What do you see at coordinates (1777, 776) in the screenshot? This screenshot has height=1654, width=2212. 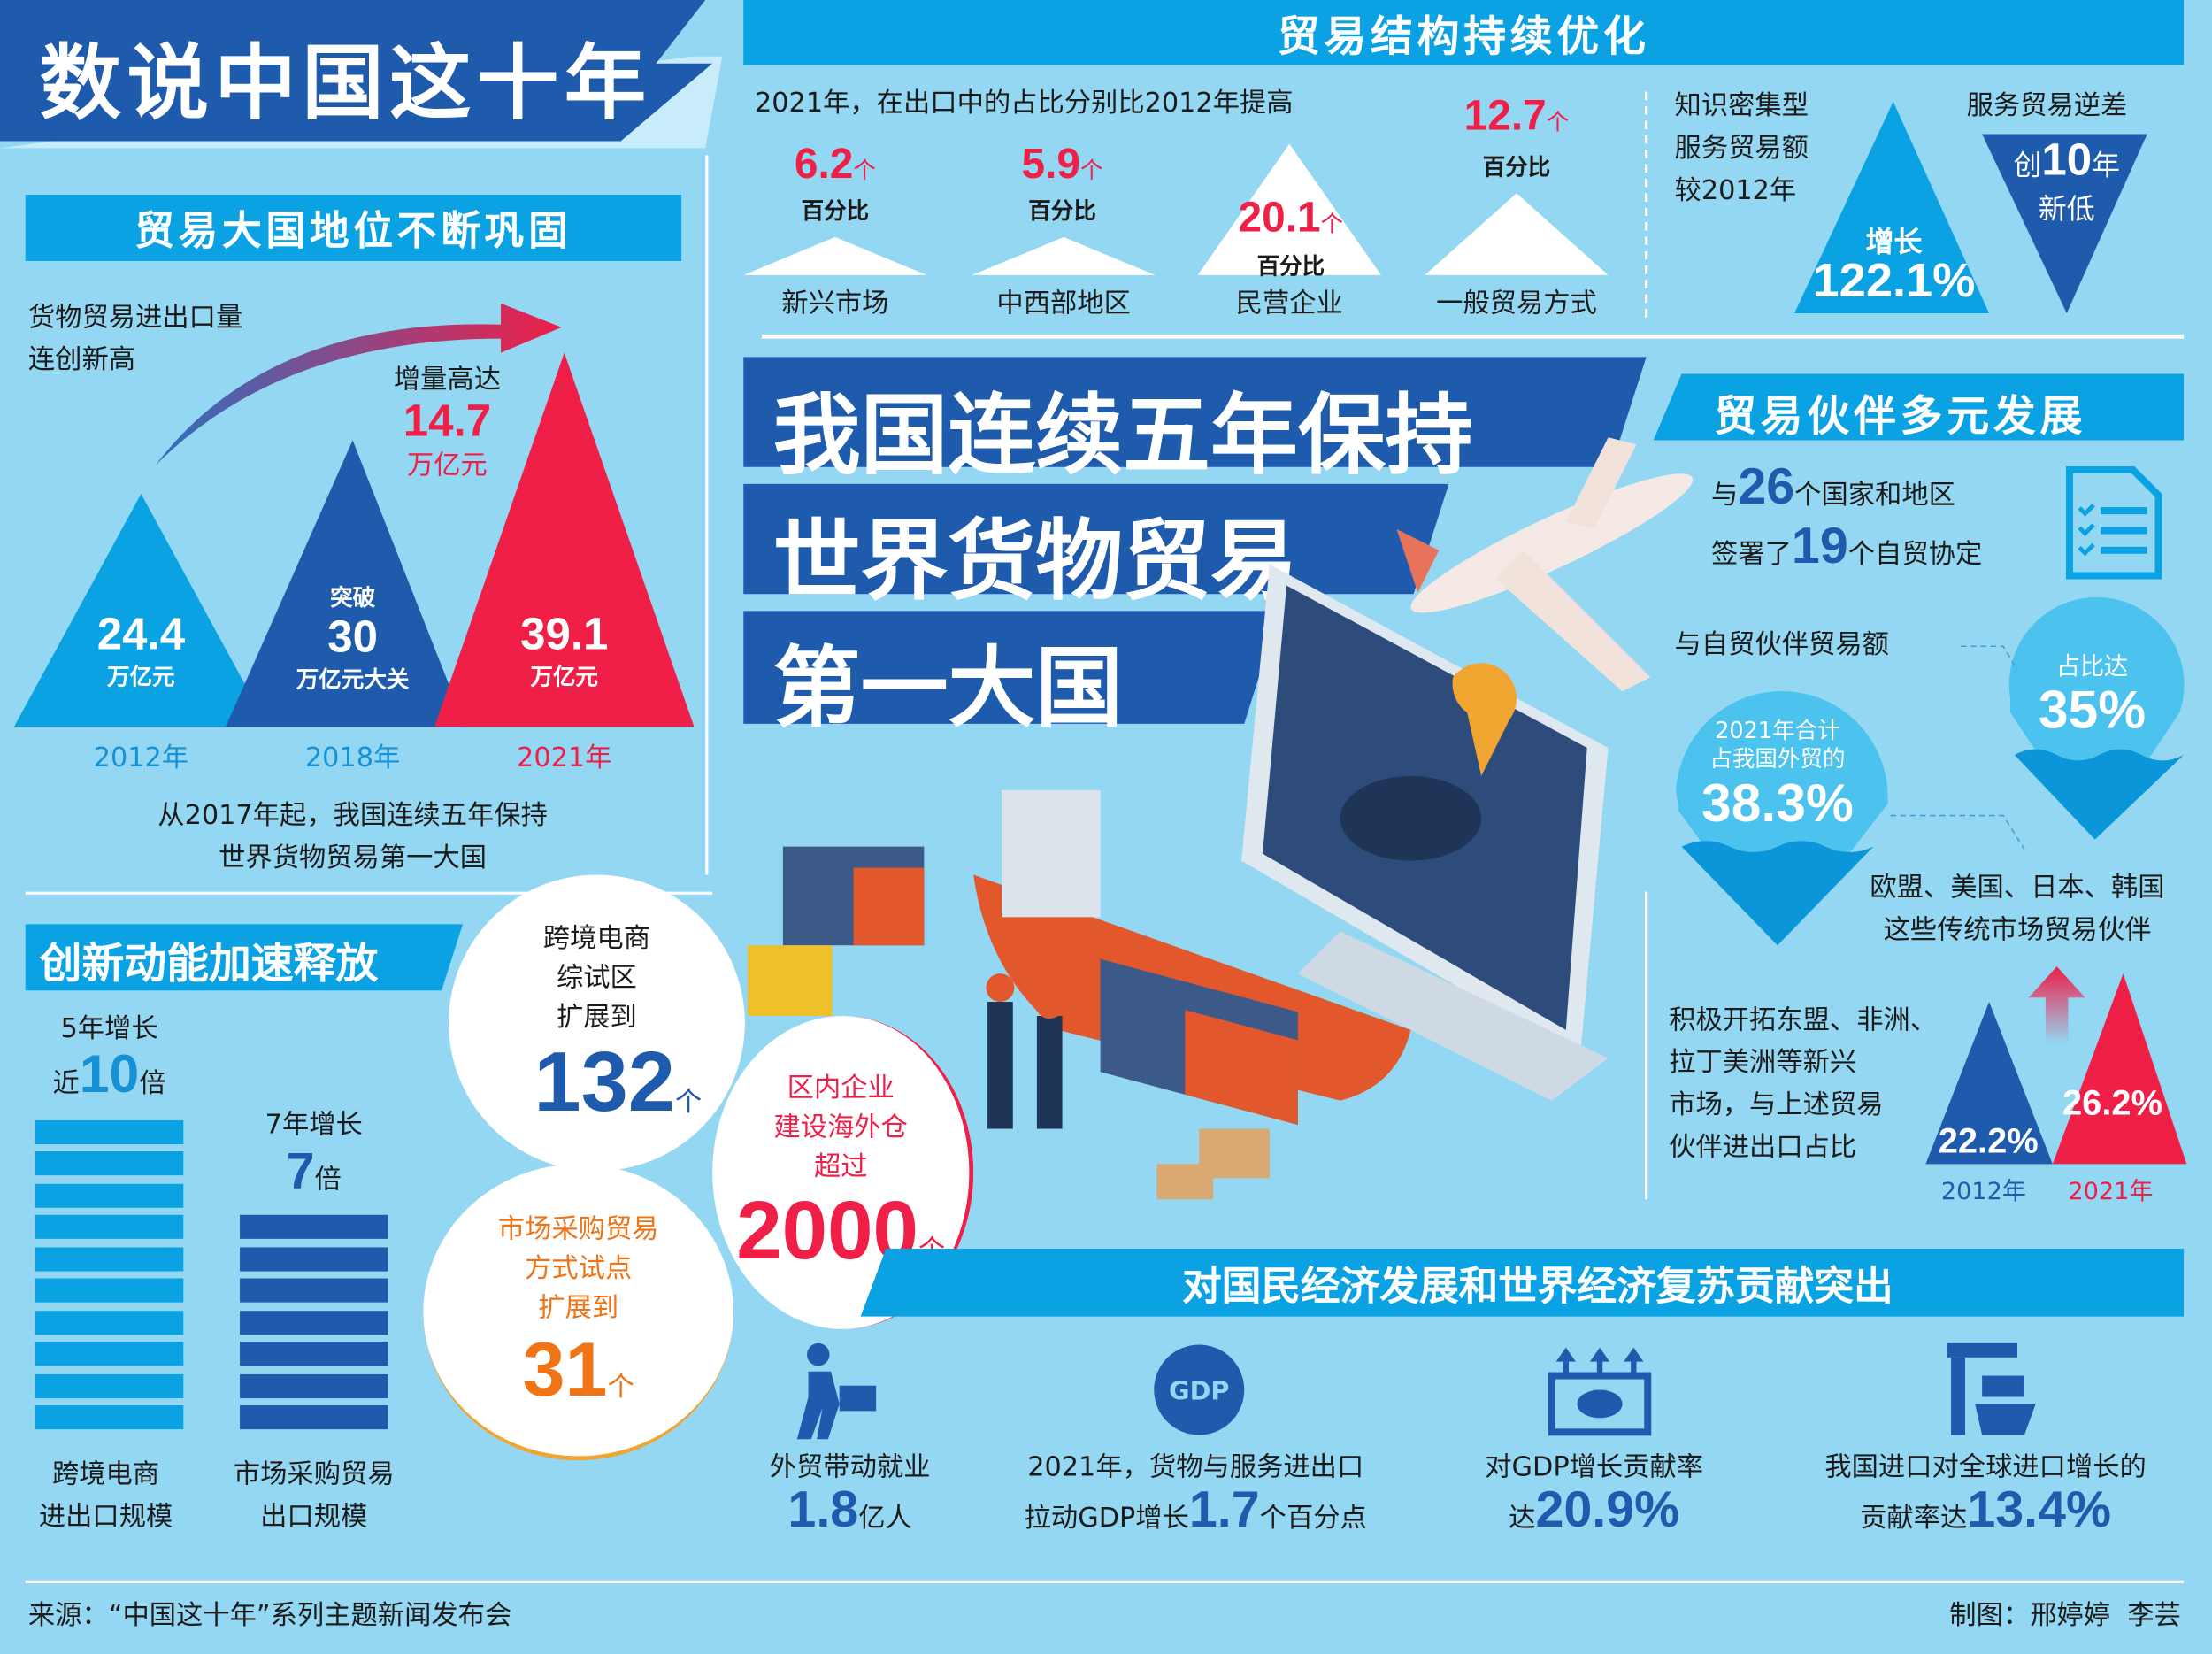 I see `drop-38-text: 2021年合计 占我国外贸的 38.3%` at bounding box center [1777, 776].